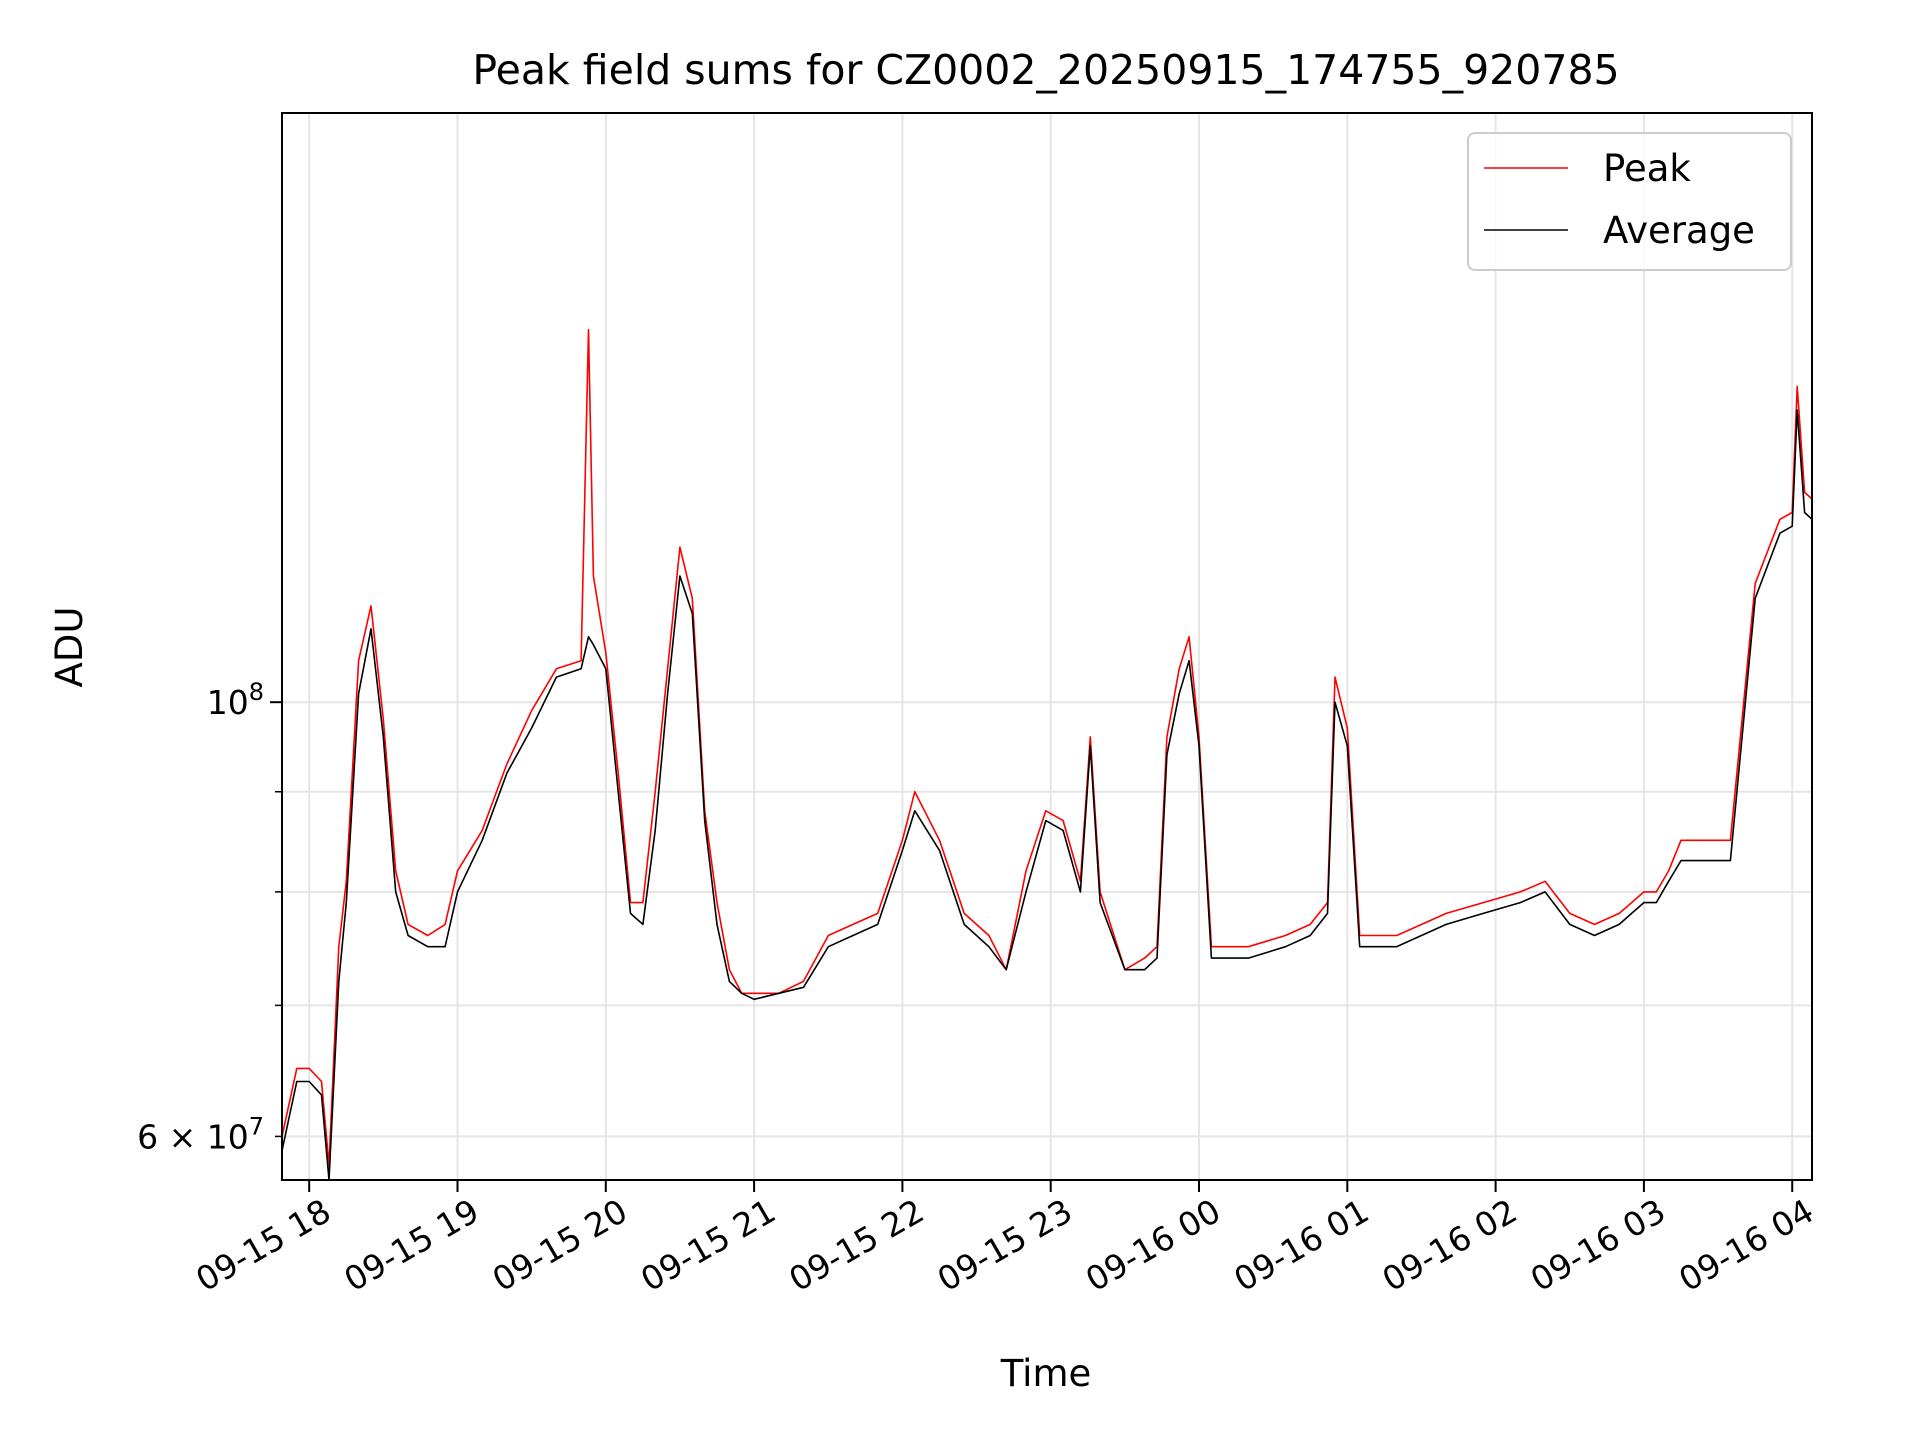 The height and width of the screenshot is (1440, 1920). I want to click on y-tick-label: 108, so click(235, 700).